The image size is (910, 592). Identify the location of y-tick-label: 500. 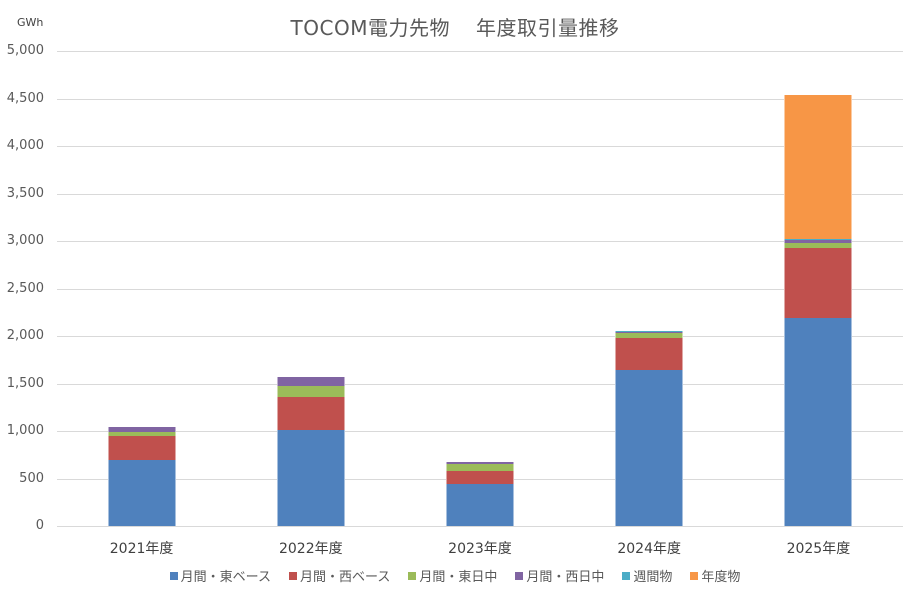
(31, 478).